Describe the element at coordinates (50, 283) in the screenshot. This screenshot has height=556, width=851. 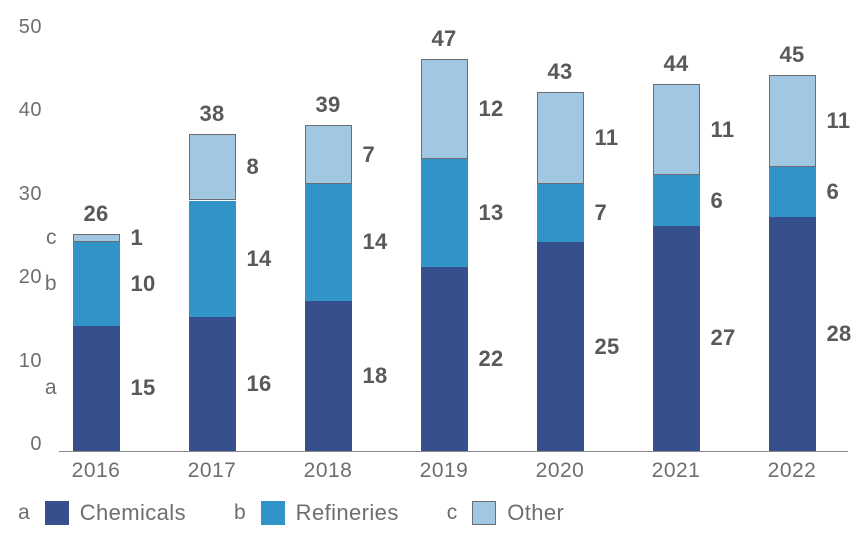
I see `series-letter-b: b` at that location.